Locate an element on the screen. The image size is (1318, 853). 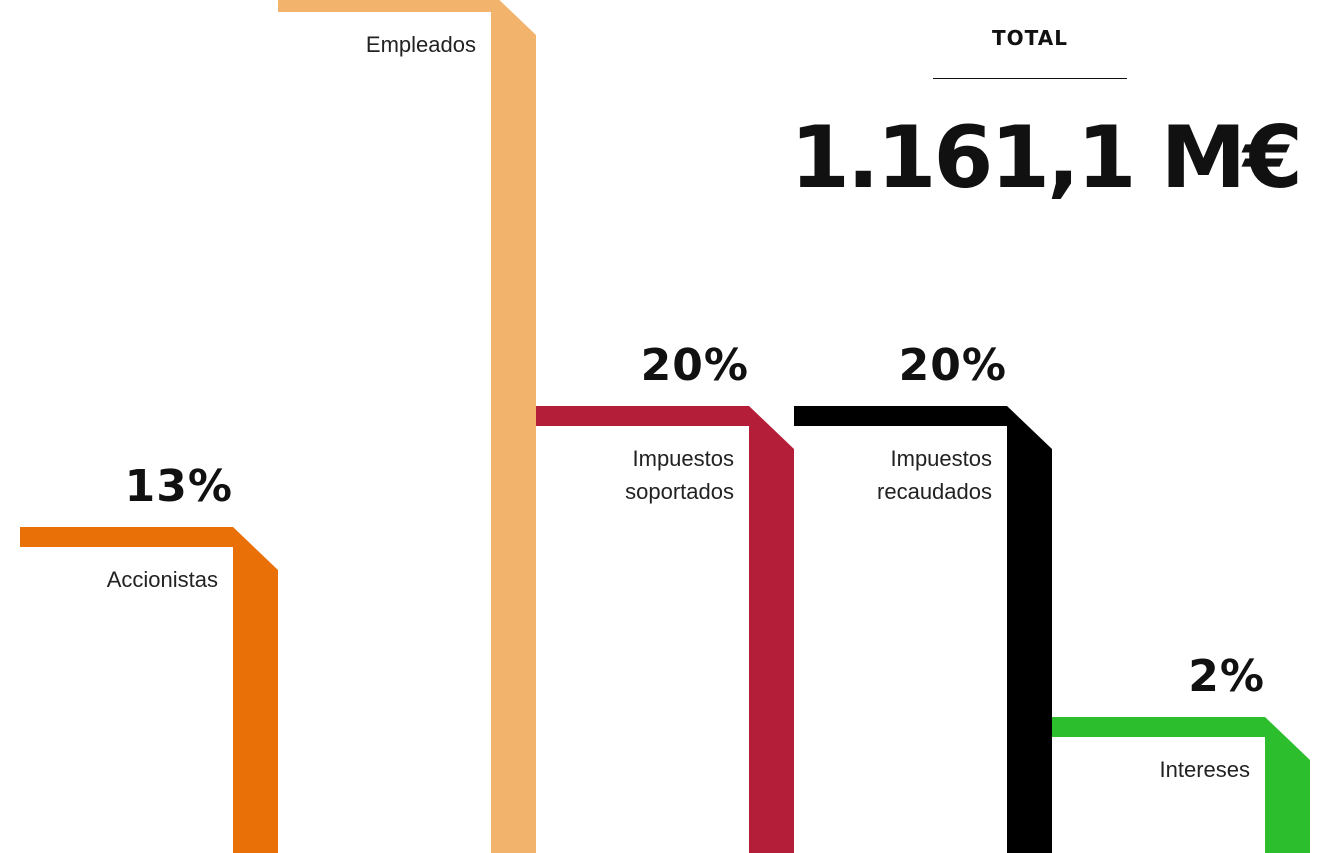
category-label: recaudados is located at coordinates (934, 491).